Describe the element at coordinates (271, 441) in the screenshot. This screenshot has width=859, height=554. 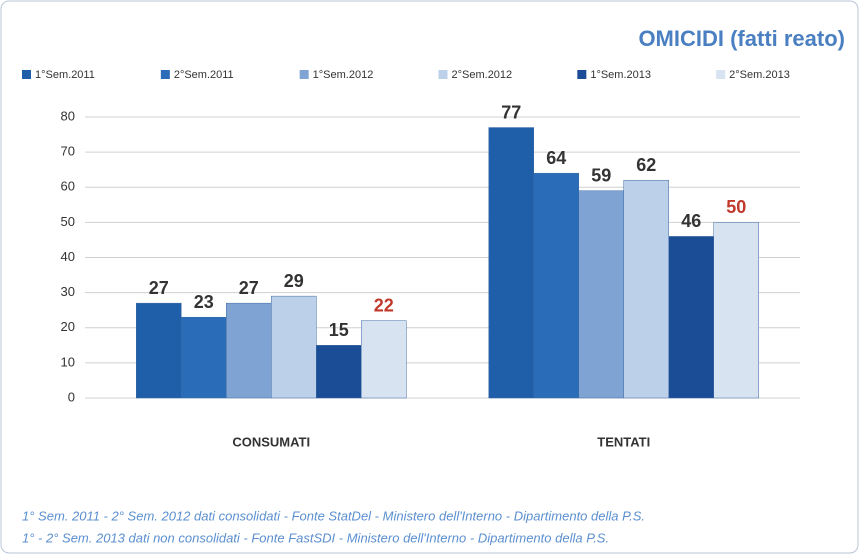
I see `x-tick-label: CONSUMATI` at that location.